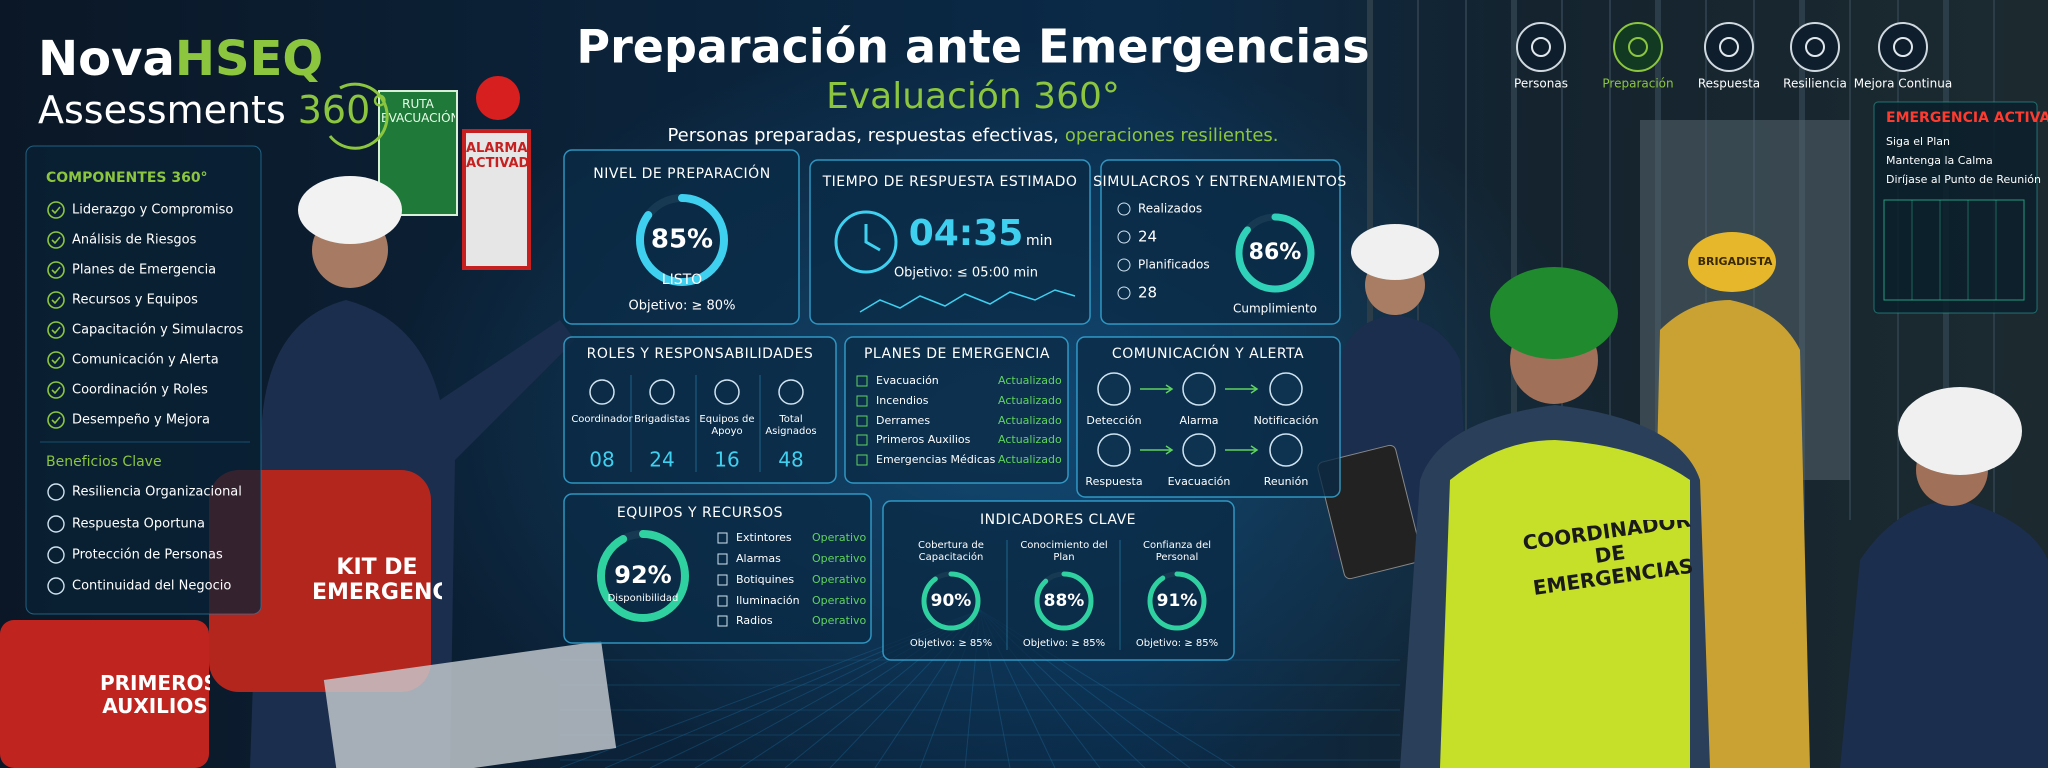  Describe the element at coordinates (966, 233) in the screenshot. I see `time-value: 04:35` at that location.